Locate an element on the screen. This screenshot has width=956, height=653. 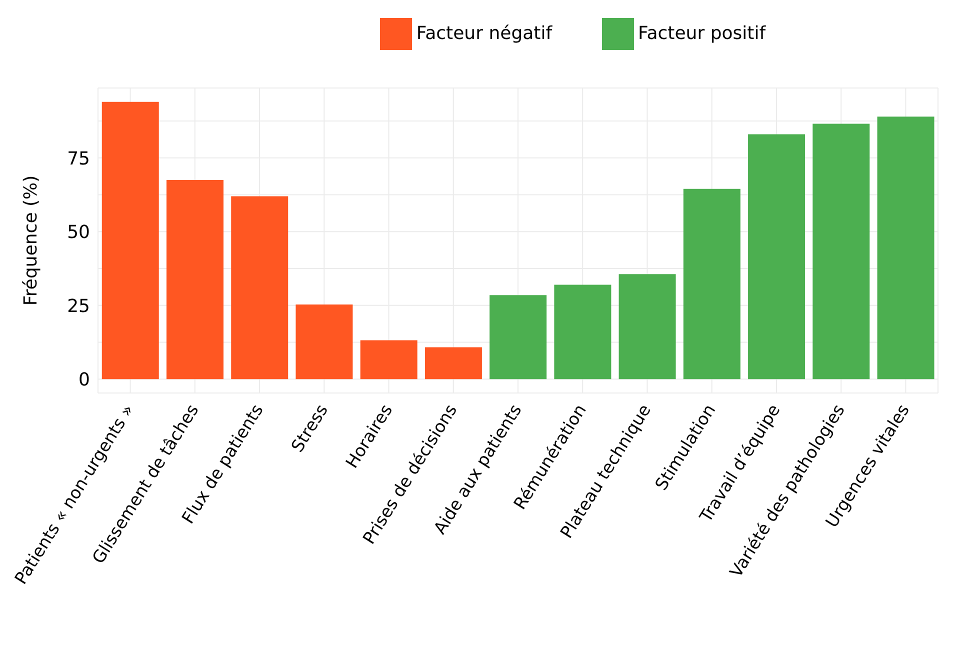
legend-label: Facteur négatif is located at coordinates (484, 33).